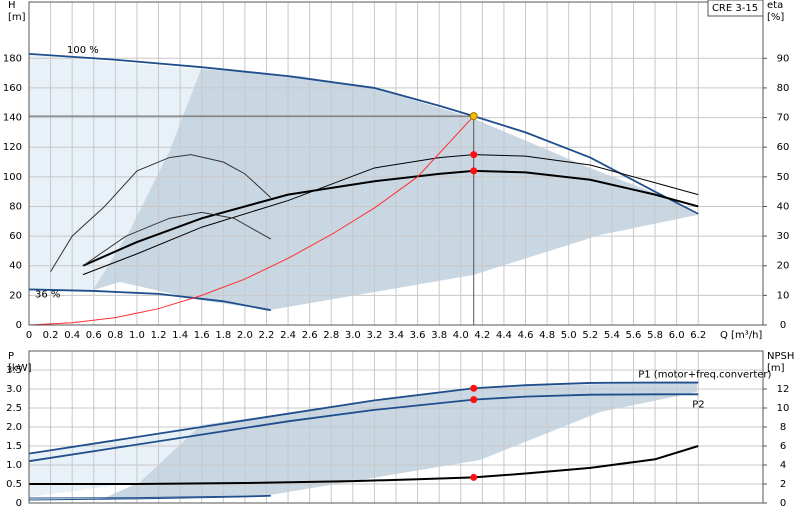  What do you see at coordinates (698, 404) in the screenshot?
I see `series-label: P2` at bounding box center [698, 404].